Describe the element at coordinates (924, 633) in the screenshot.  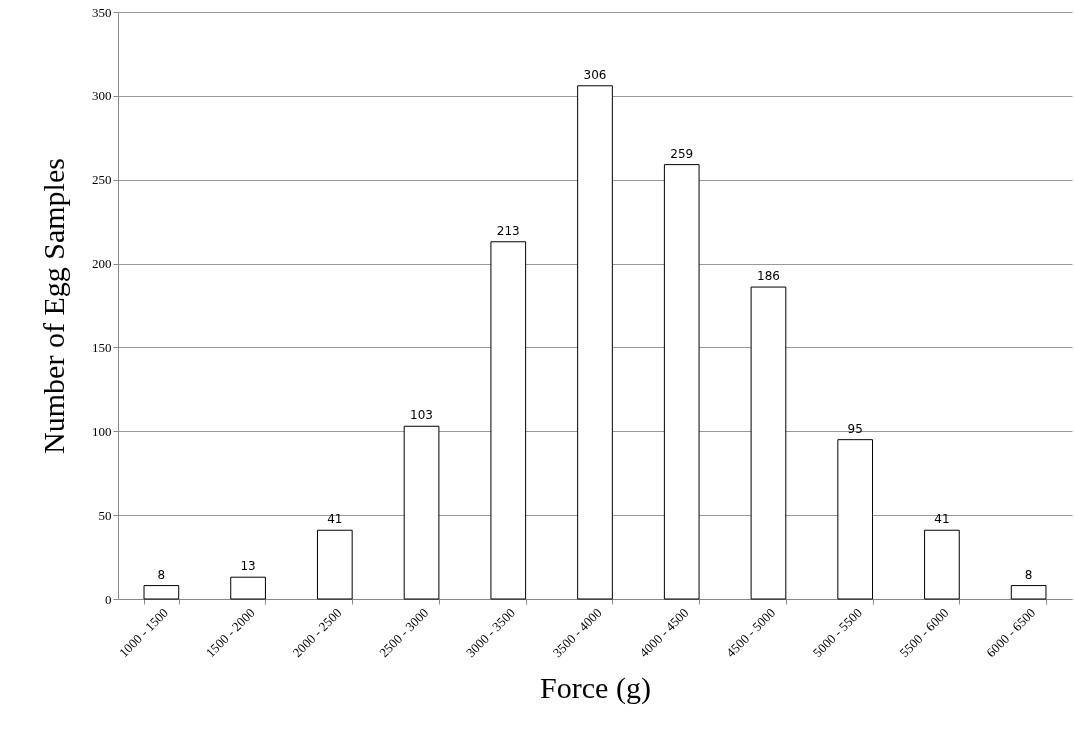
I see `x-tick-label: 5500 - 6000` at that location.